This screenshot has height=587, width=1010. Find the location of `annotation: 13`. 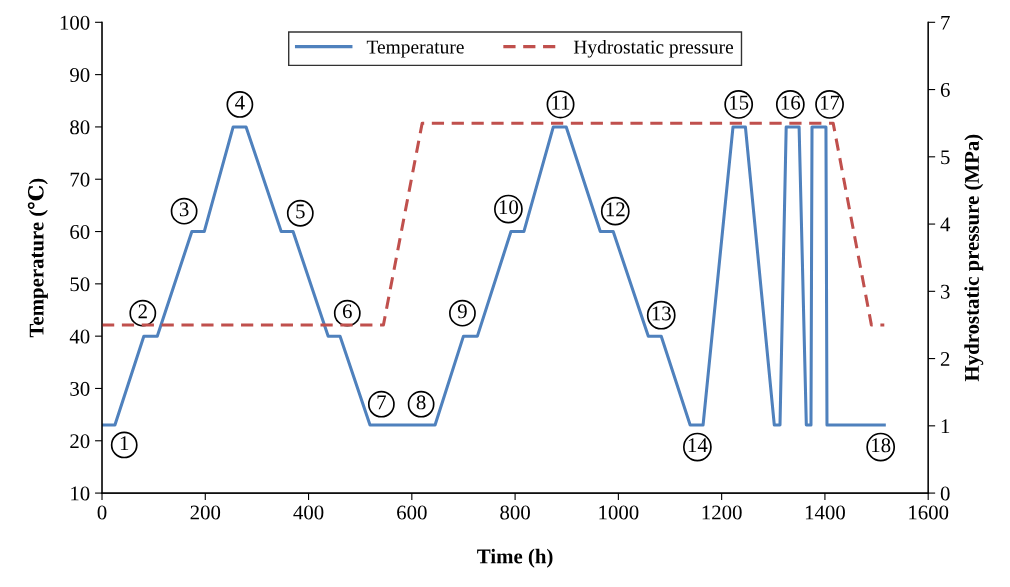

annotation: 13 is located at coordinates (661, 313).